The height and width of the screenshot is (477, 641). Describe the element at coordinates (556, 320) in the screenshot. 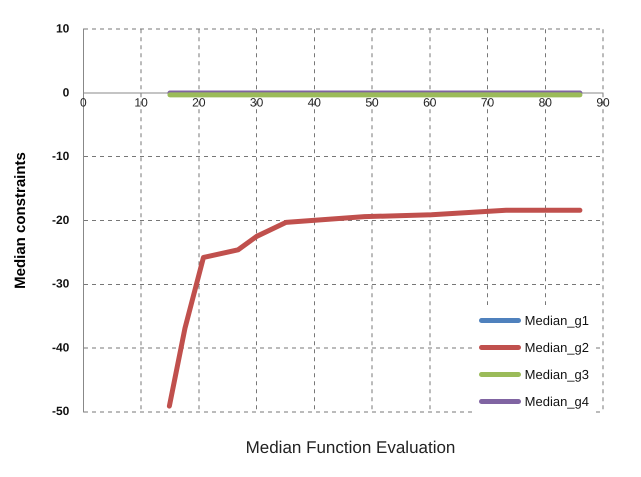

I see `legend-label: Median_g1` at that location.